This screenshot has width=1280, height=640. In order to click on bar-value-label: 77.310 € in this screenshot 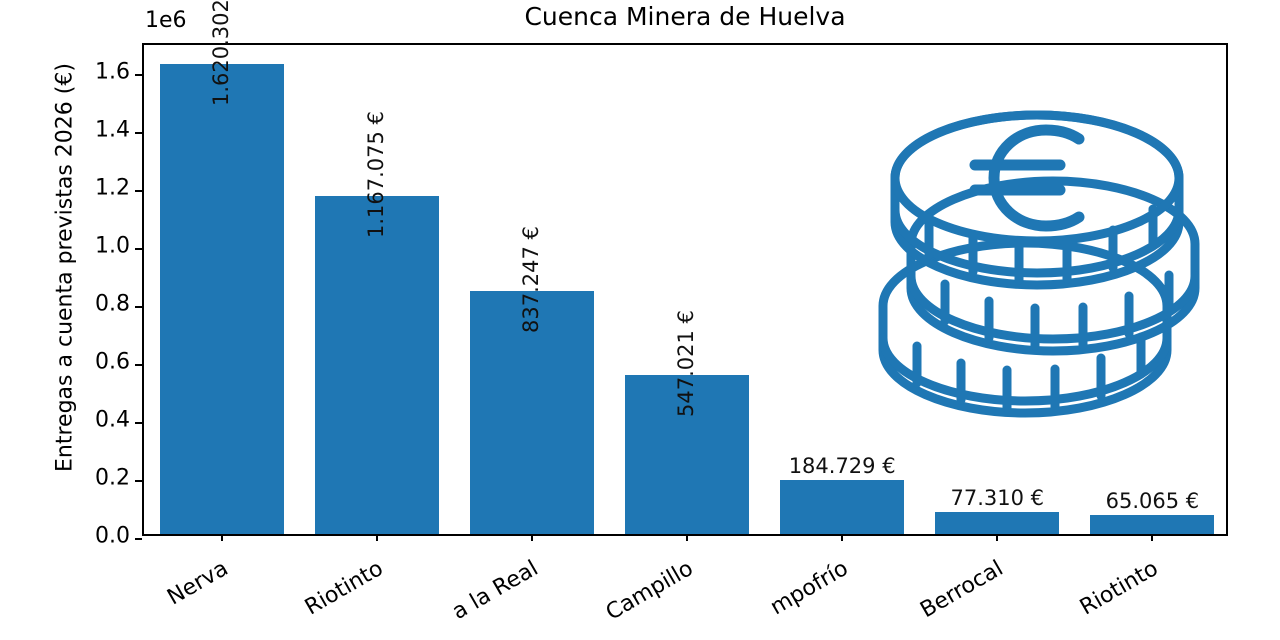, I will do `click(997, 497)`.